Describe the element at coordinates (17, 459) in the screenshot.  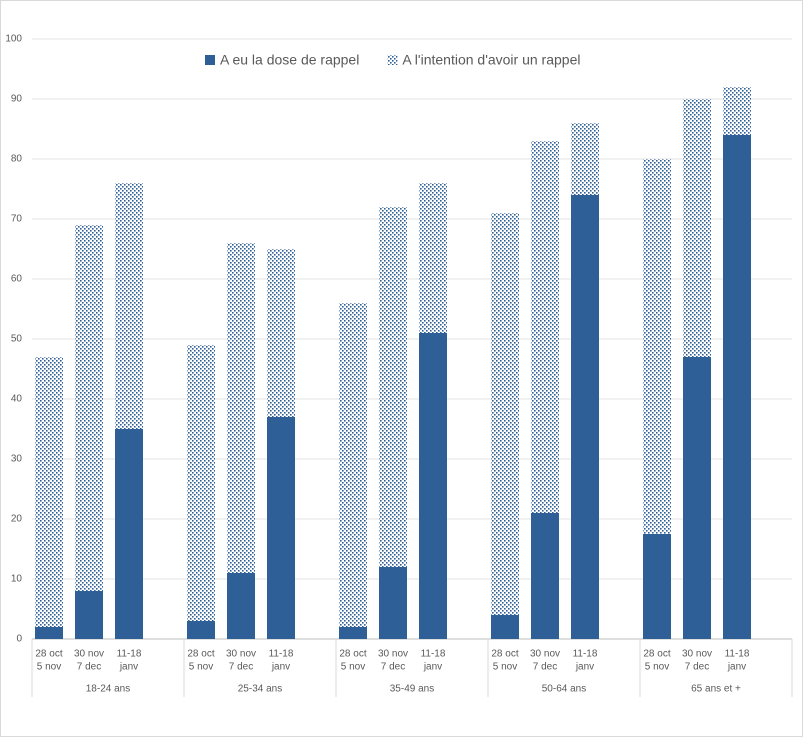
I see `y-tick-label: 30` at that location.